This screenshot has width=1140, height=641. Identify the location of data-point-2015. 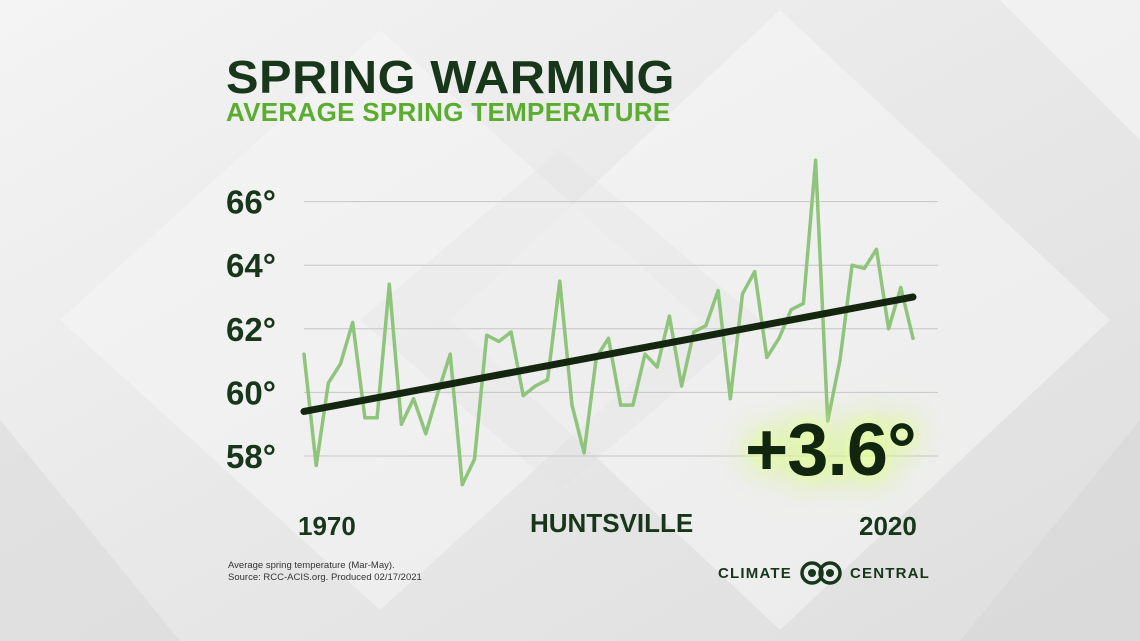
(852, 265).